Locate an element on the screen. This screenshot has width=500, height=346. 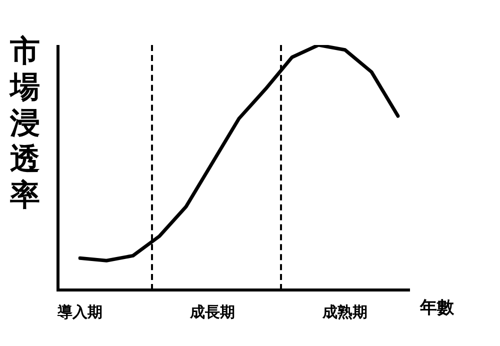
x-tick-label: 成熟期 is located at coordinates (345, 311).